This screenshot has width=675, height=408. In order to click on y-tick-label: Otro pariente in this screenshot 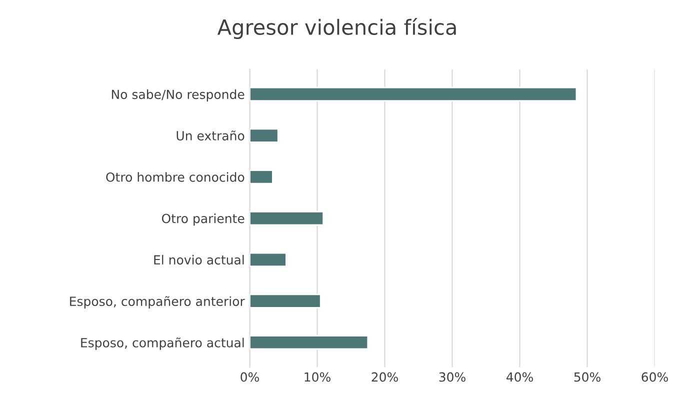, I will do `click(203, 220)`.